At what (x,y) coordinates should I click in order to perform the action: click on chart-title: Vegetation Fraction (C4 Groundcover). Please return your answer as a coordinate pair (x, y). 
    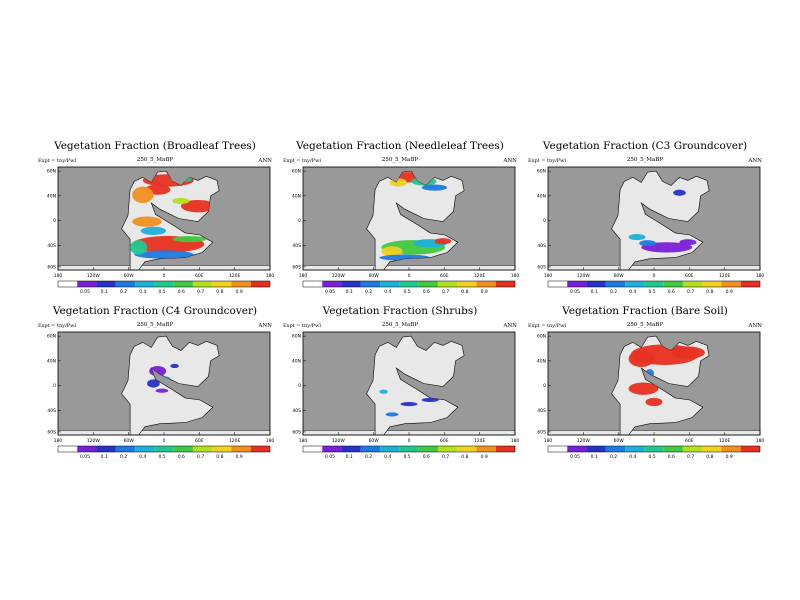
    Looking at the image, I should click on (155, 311).